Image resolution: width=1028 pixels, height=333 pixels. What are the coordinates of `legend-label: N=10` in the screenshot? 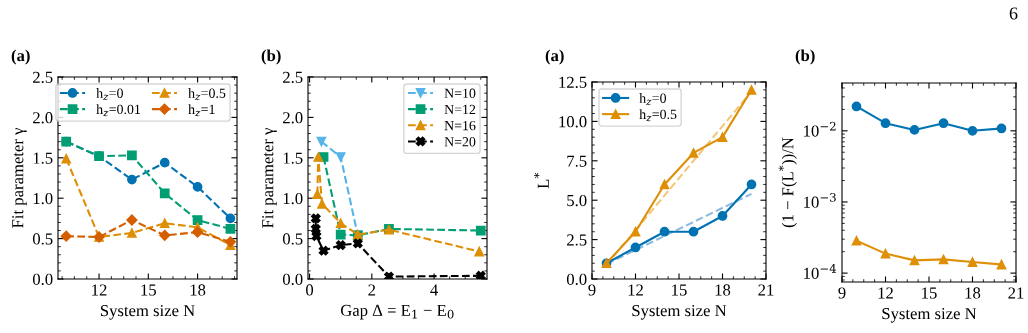 It's located at (460, 93).